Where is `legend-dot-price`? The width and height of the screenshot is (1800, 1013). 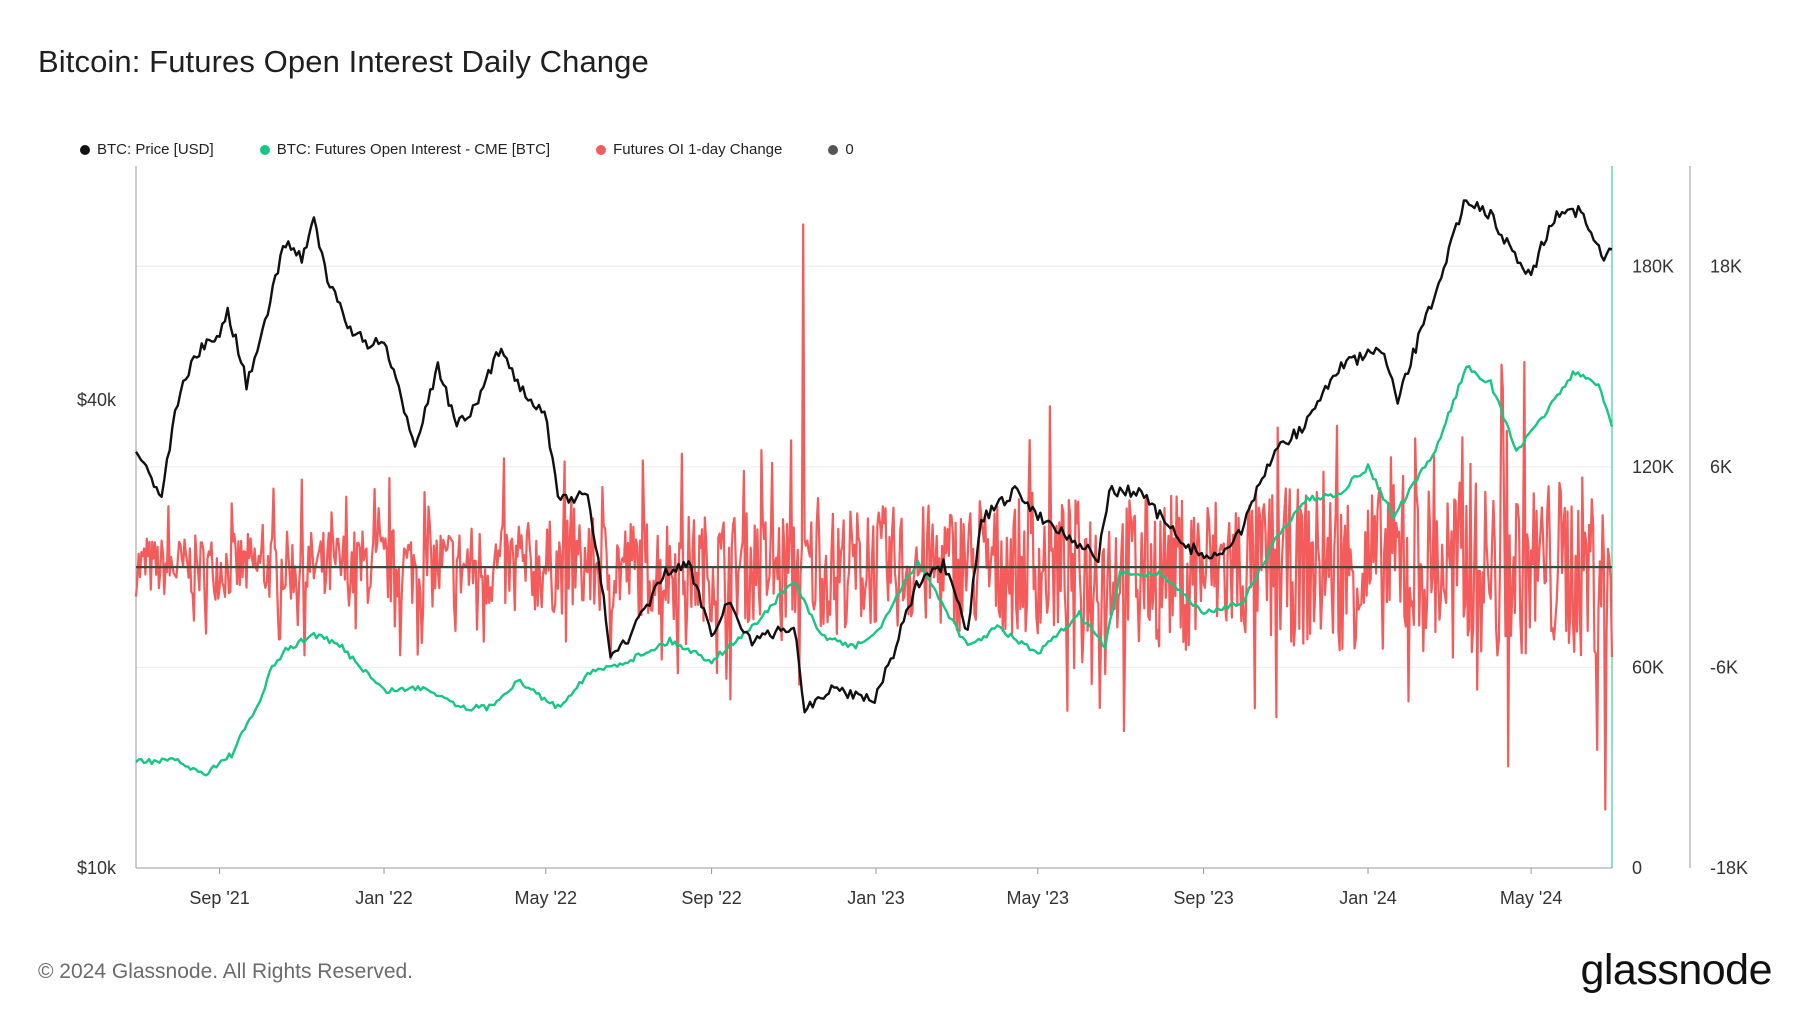 legend-dot-price is located at coordinates (85, 149).